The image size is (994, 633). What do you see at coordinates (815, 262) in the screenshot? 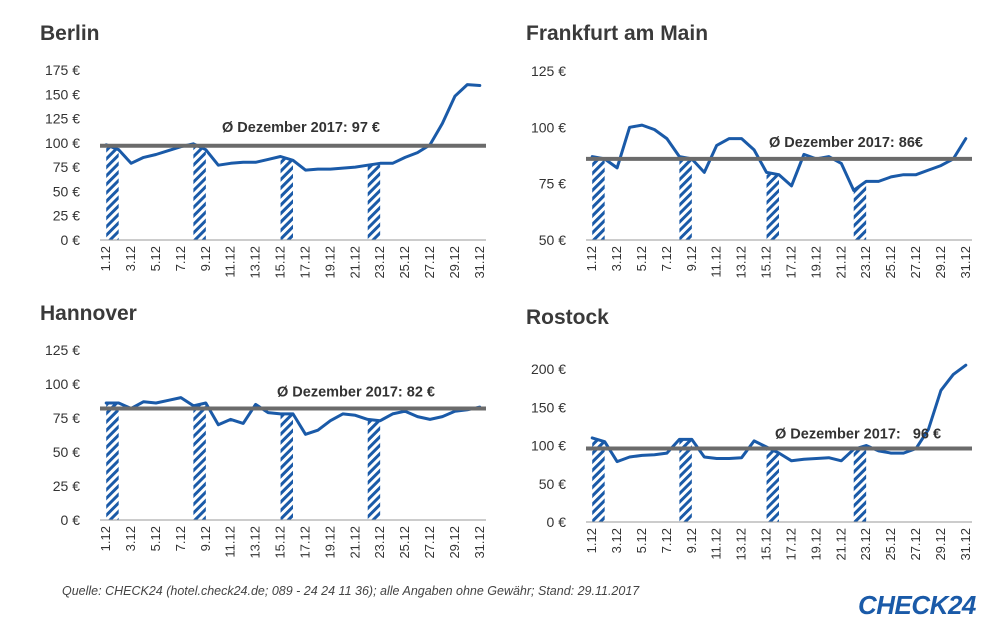
I see `x-tick-label-frankfurt: 19.12` at bounding box center [815, 262].